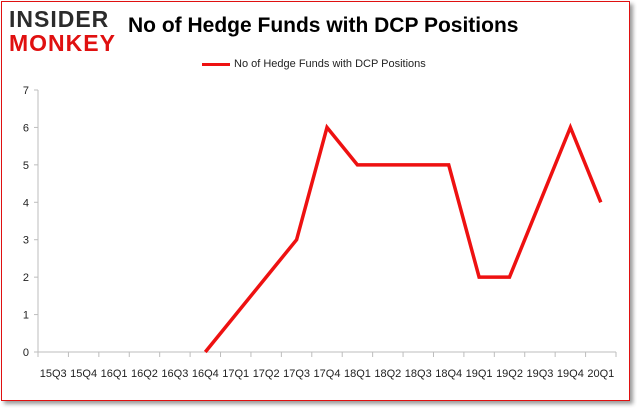 Image resolution: width=637 pixels, height=408 pixels. What do you see at coordinates (600, 374) in the screenshot?
I see `x-tick-label: 20Q1` at bounding box center [600, 374].